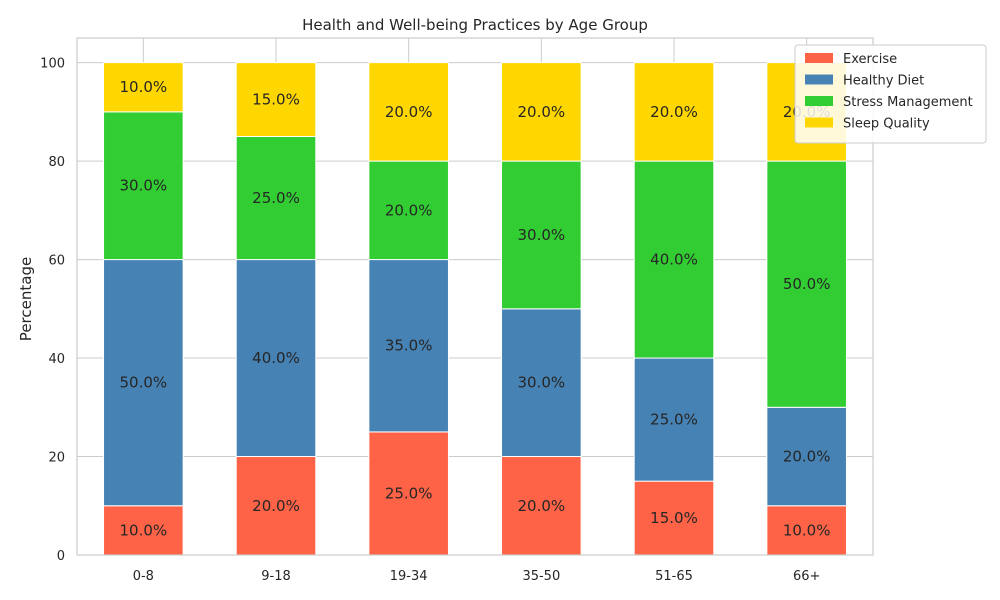  I want to click on y-tick-label: 100, so click(52, 64).